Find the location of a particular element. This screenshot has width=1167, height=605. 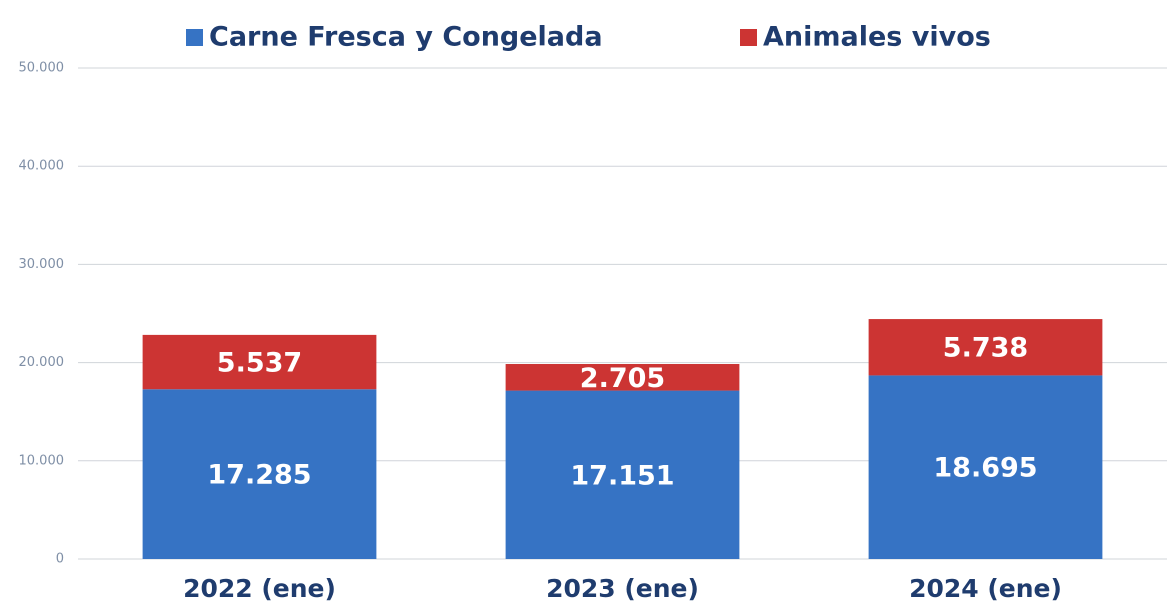

y-tick-label: 30.000 is located at coordinates (42, 264).